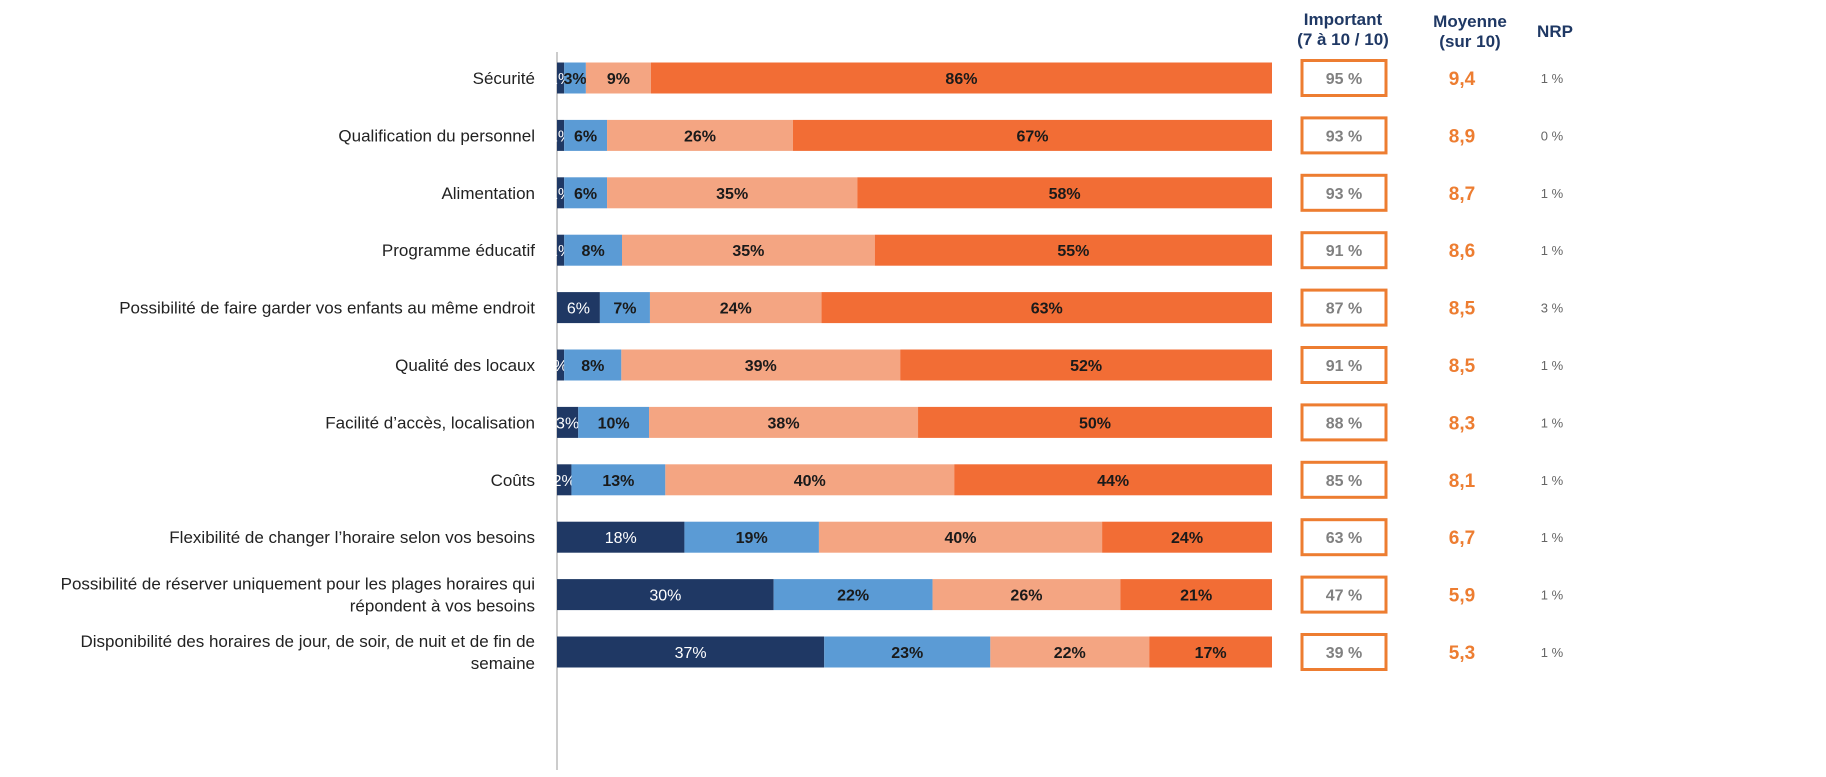 The height and width of the screenshot is (777, 1826). I want to click on important-value: 95 %, so click(1344, 79).